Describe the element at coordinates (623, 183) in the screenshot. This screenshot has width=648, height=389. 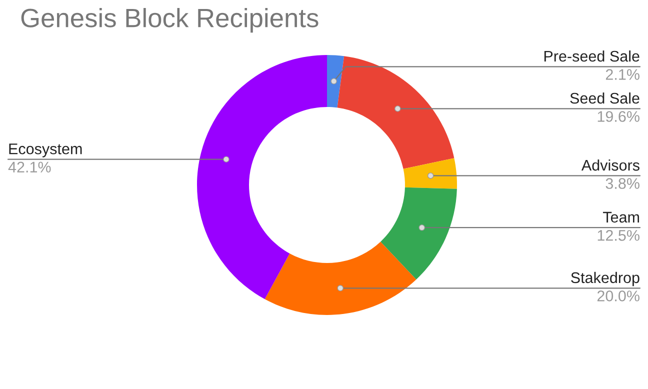
I see `data-label: 3.8%` at that location.